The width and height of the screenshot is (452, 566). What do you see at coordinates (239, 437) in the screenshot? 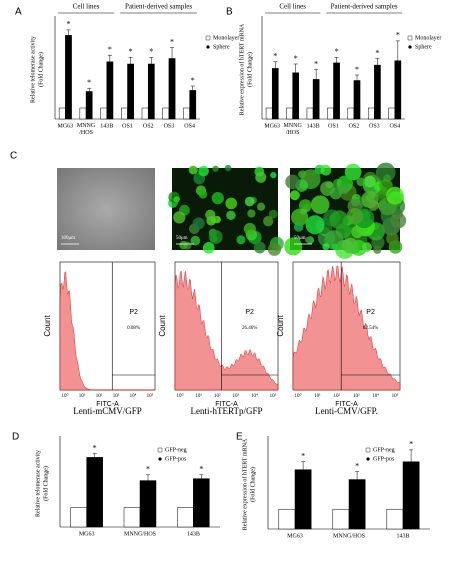
I see `panel-label: E` at bounding box center [239, 437].